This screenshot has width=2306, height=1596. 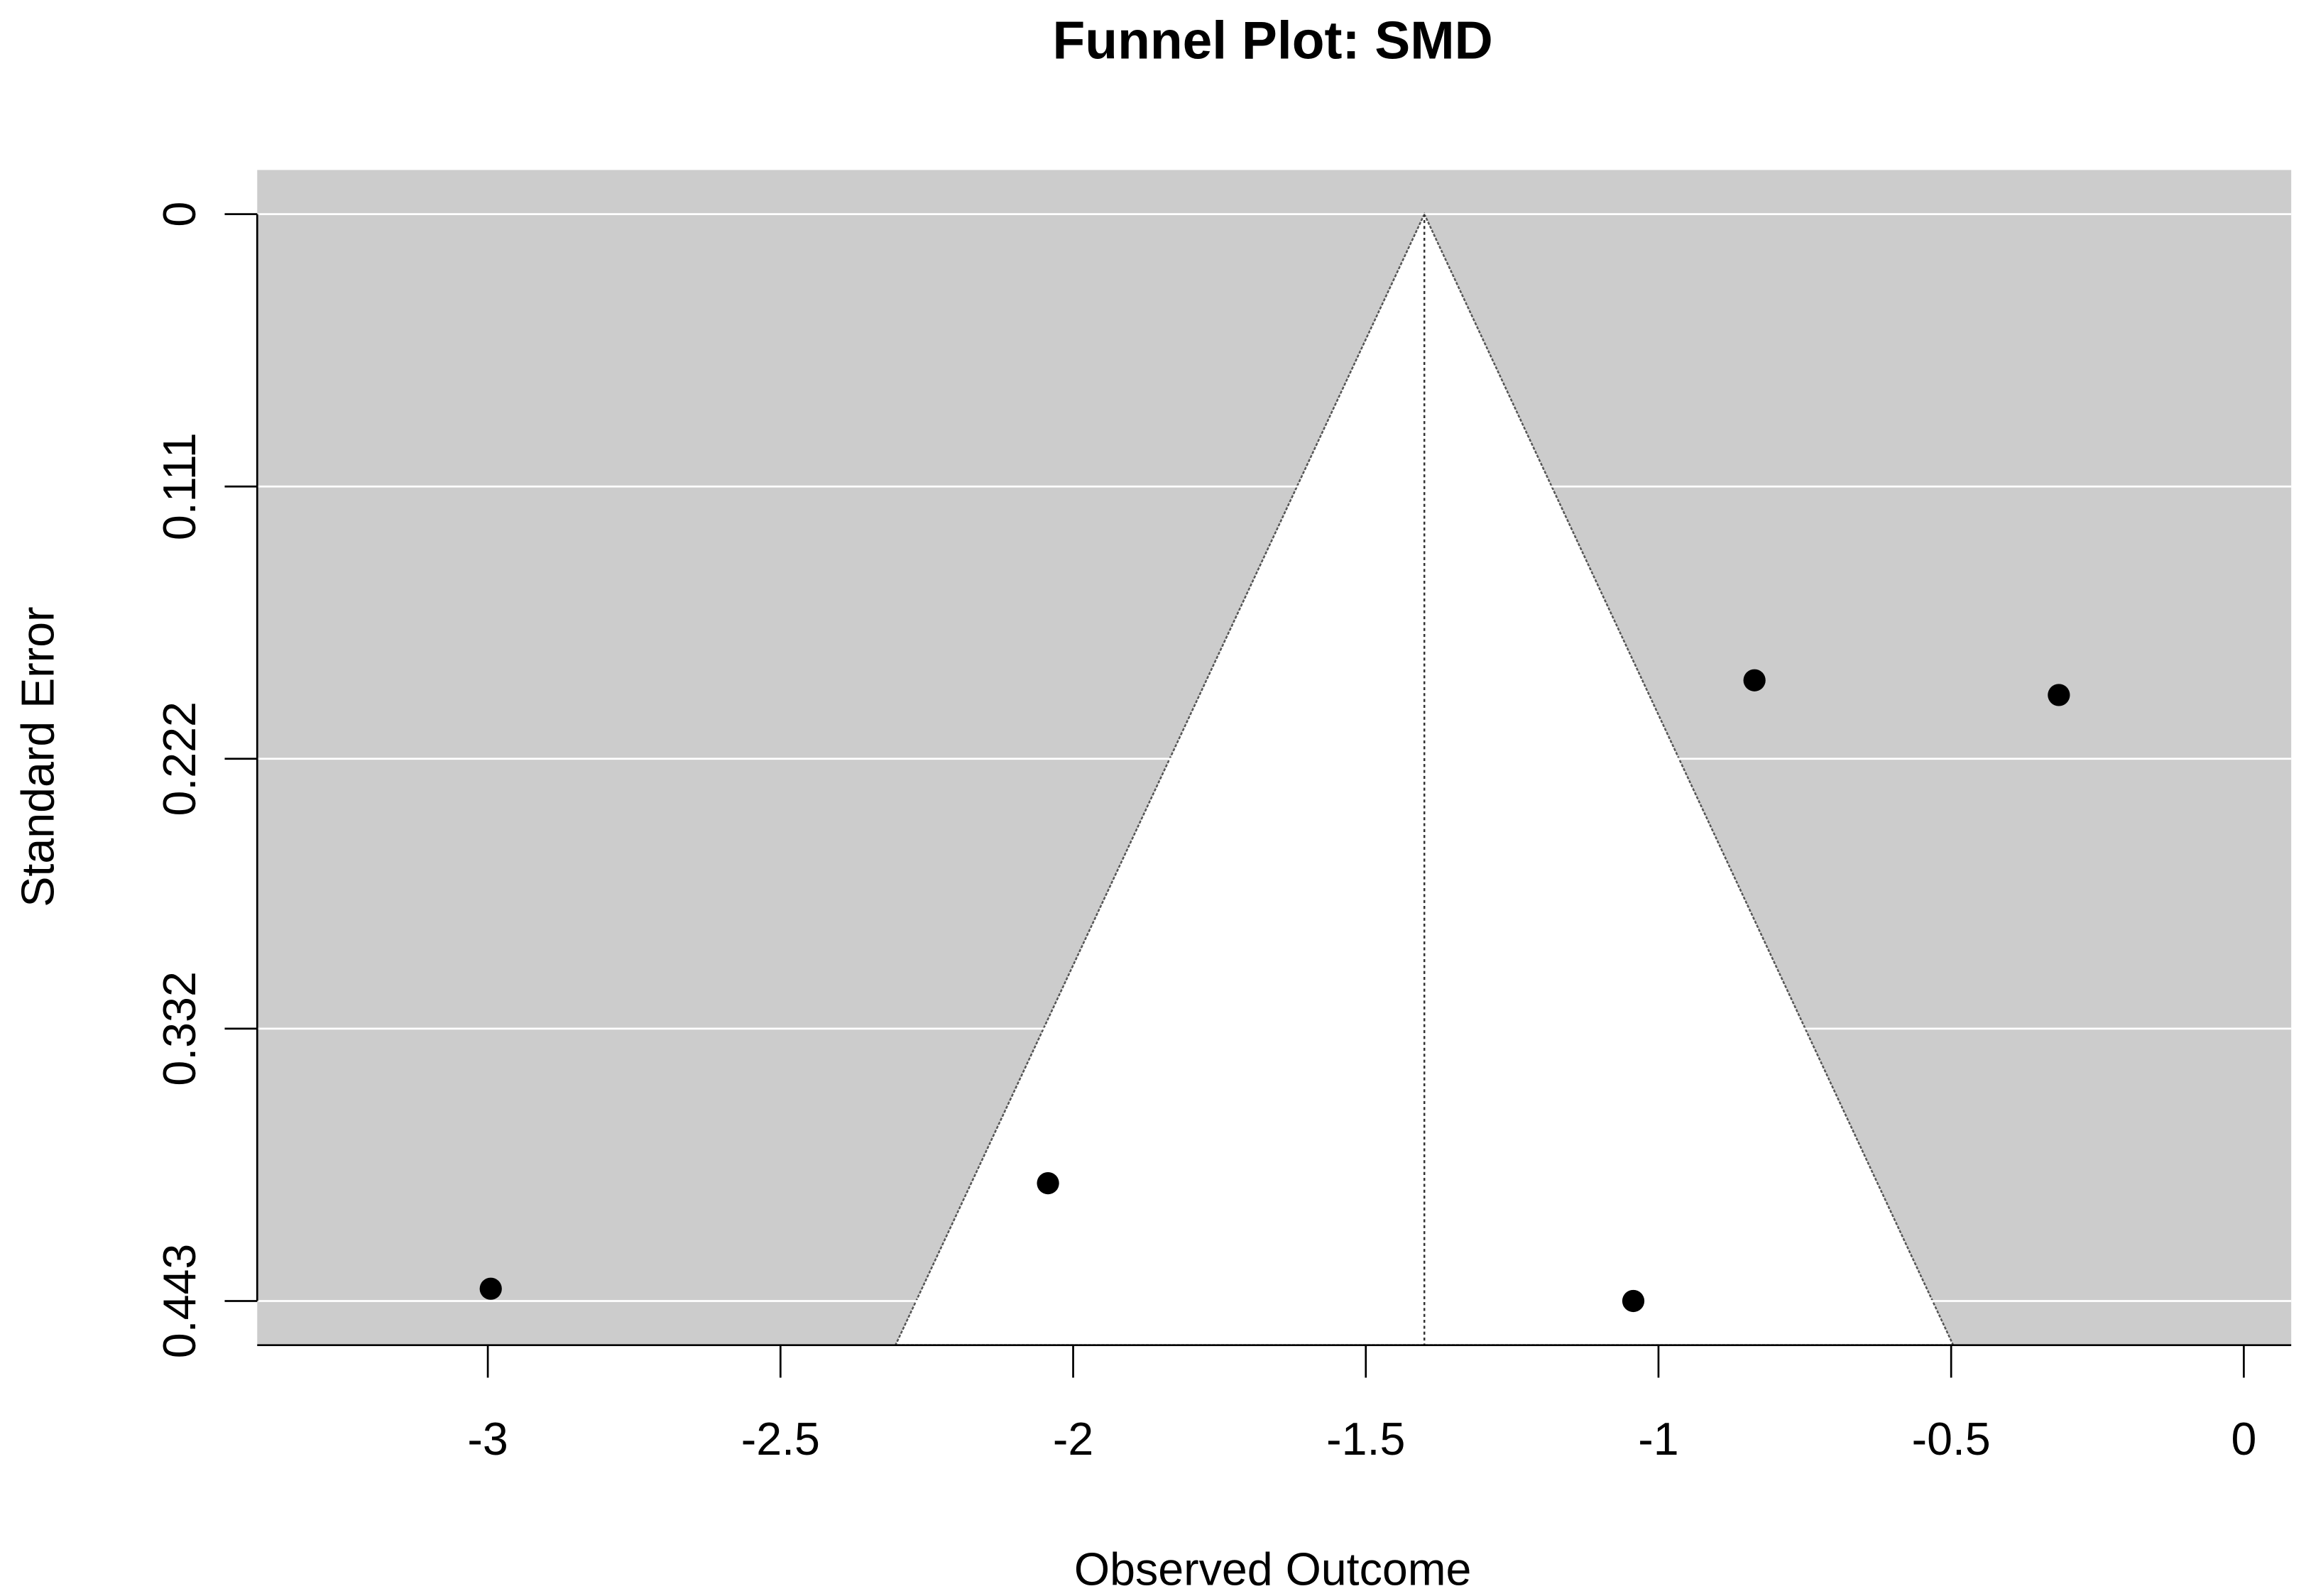 I want to click on y-tick-label: 0.443, so click(x=179, y=1301).